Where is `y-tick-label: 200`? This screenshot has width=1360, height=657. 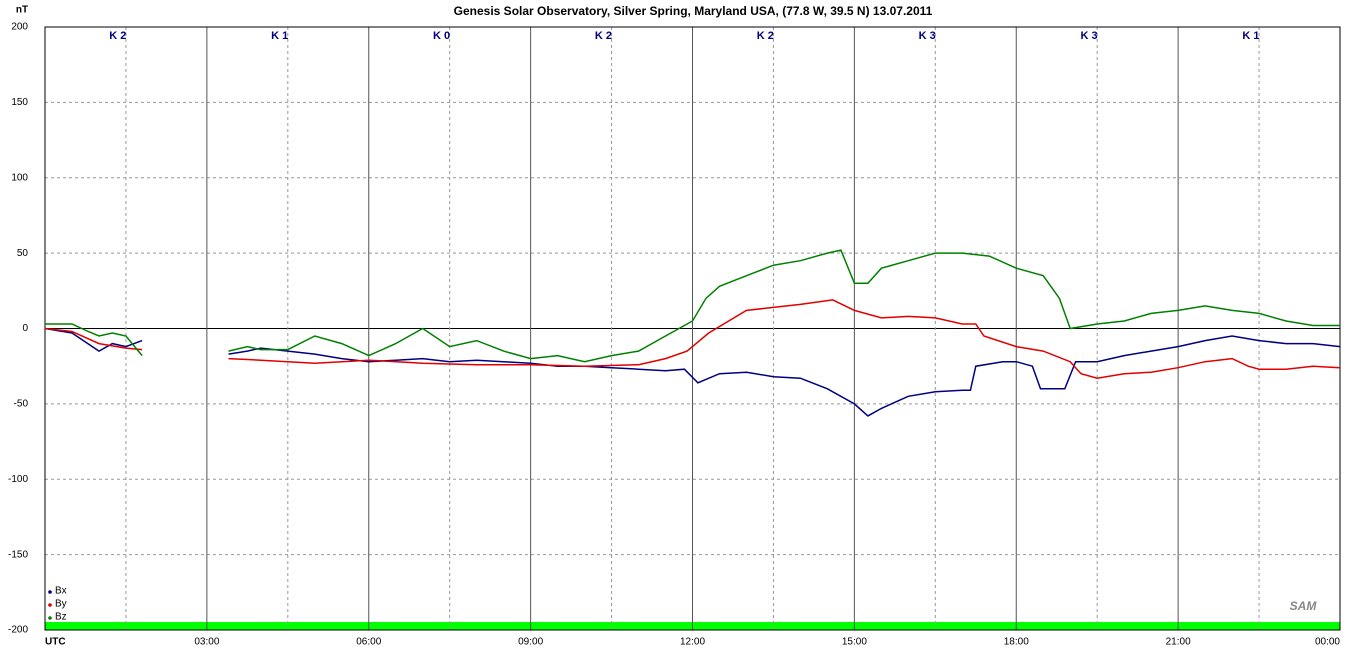 y-tick-label: 200 is located at coordinates (19, 27).